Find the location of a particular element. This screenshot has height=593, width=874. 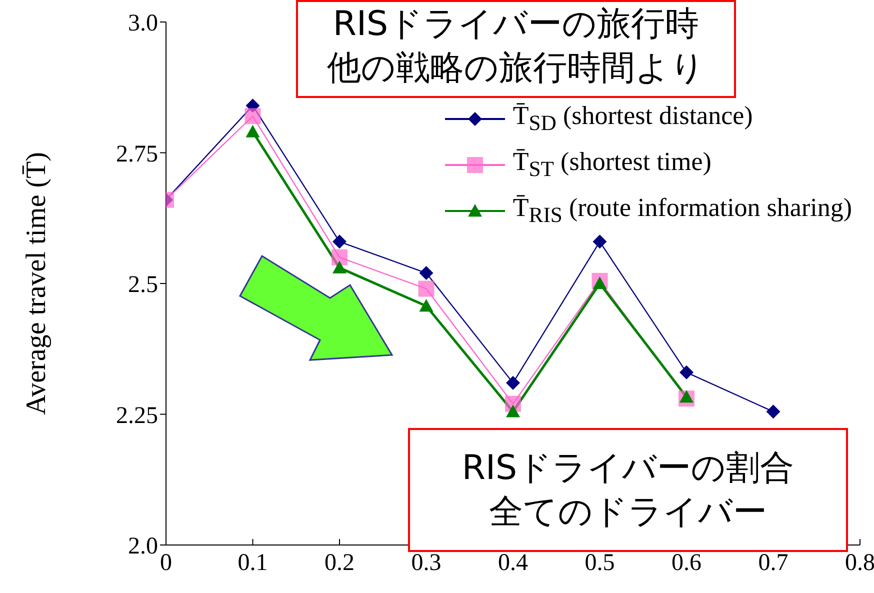

x-tick-label: 0.3 is located at coordinates (426, 563).